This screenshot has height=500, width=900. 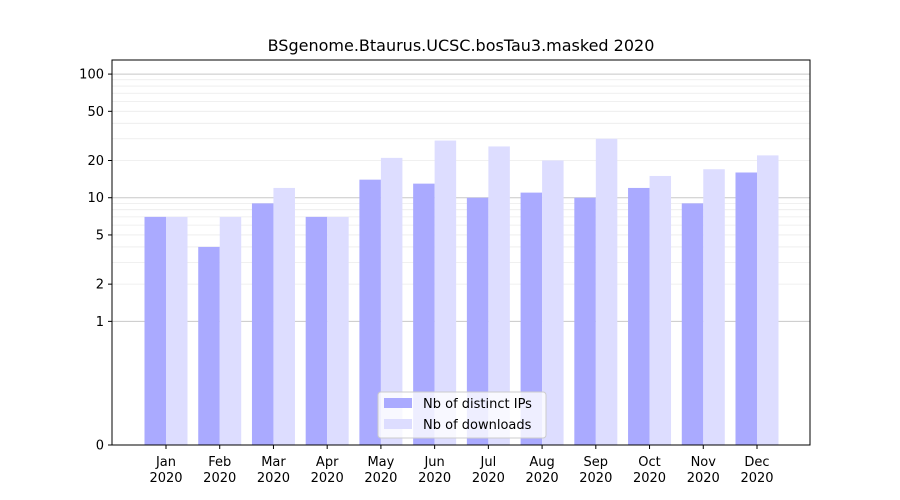 What do you see at coordinates (541, 462) in the screenshot?
I see `x-tick-label-month: Aug` at bounding box center [541, 462].